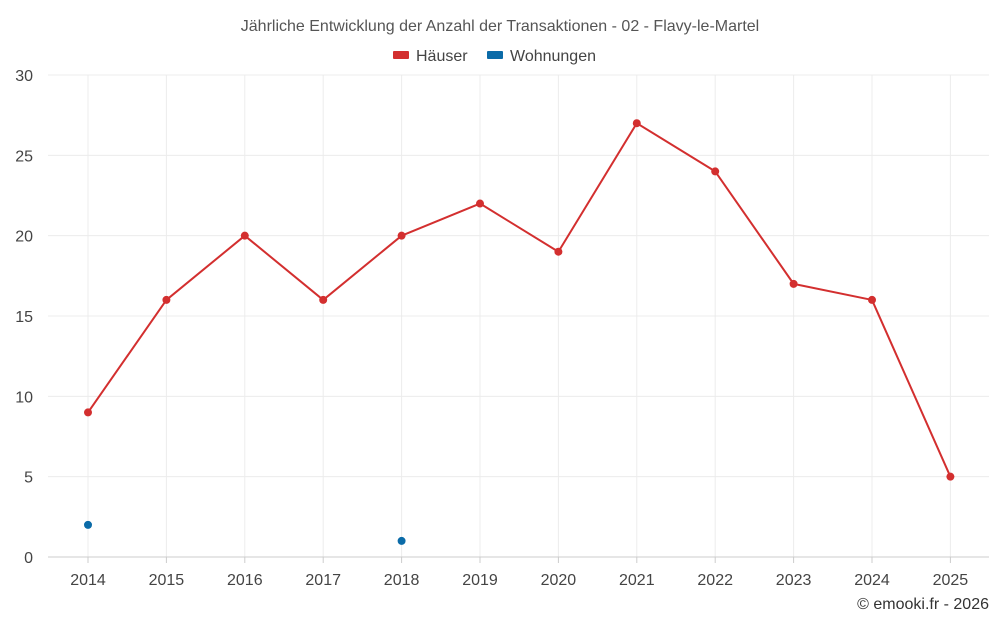 This screenshot has height=625, width=1000. What do you see at coordinates (323, 299) in the screenshot?
I see `data-point-haeuser-2017` at bounding box center [323, 299].